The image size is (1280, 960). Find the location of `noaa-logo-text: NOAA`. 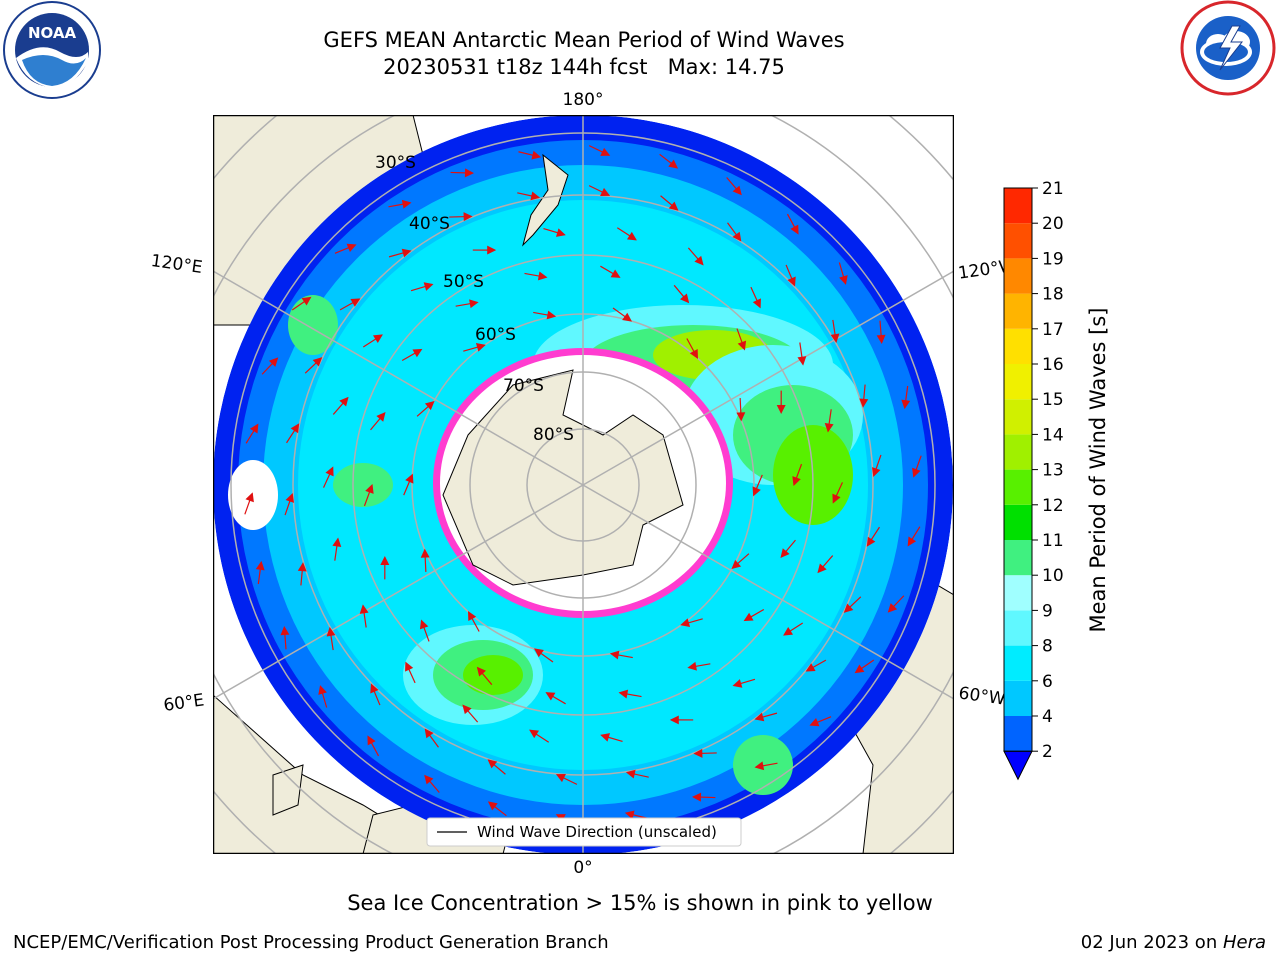

noaa-logo-text: NOAA is located at coordinates (52, 33).